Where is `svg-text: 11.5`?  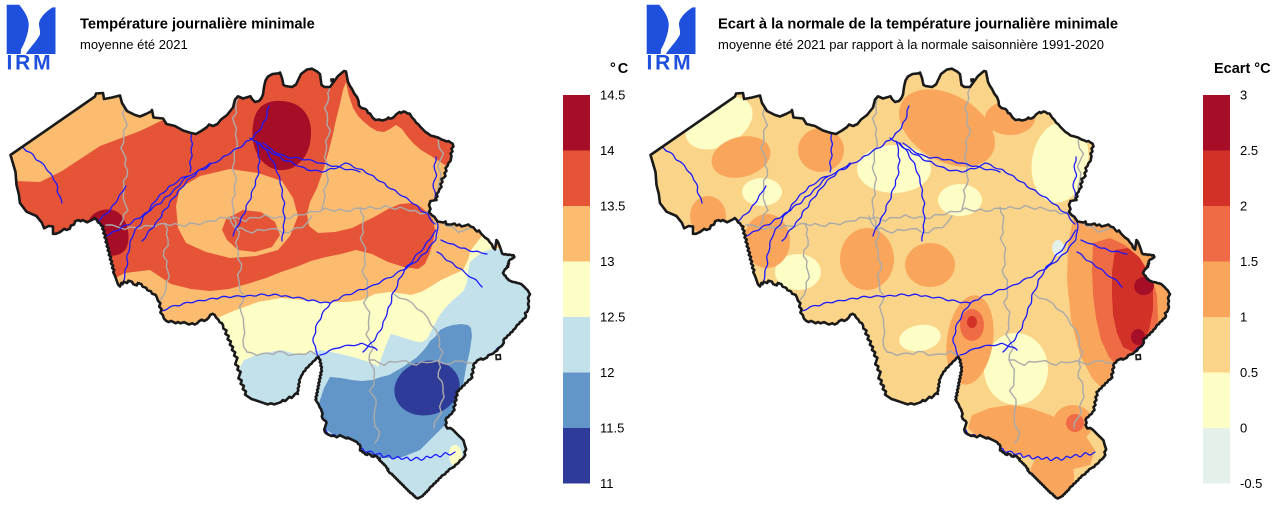 svg-text: 11.5 is located at coordinates (612, 428).